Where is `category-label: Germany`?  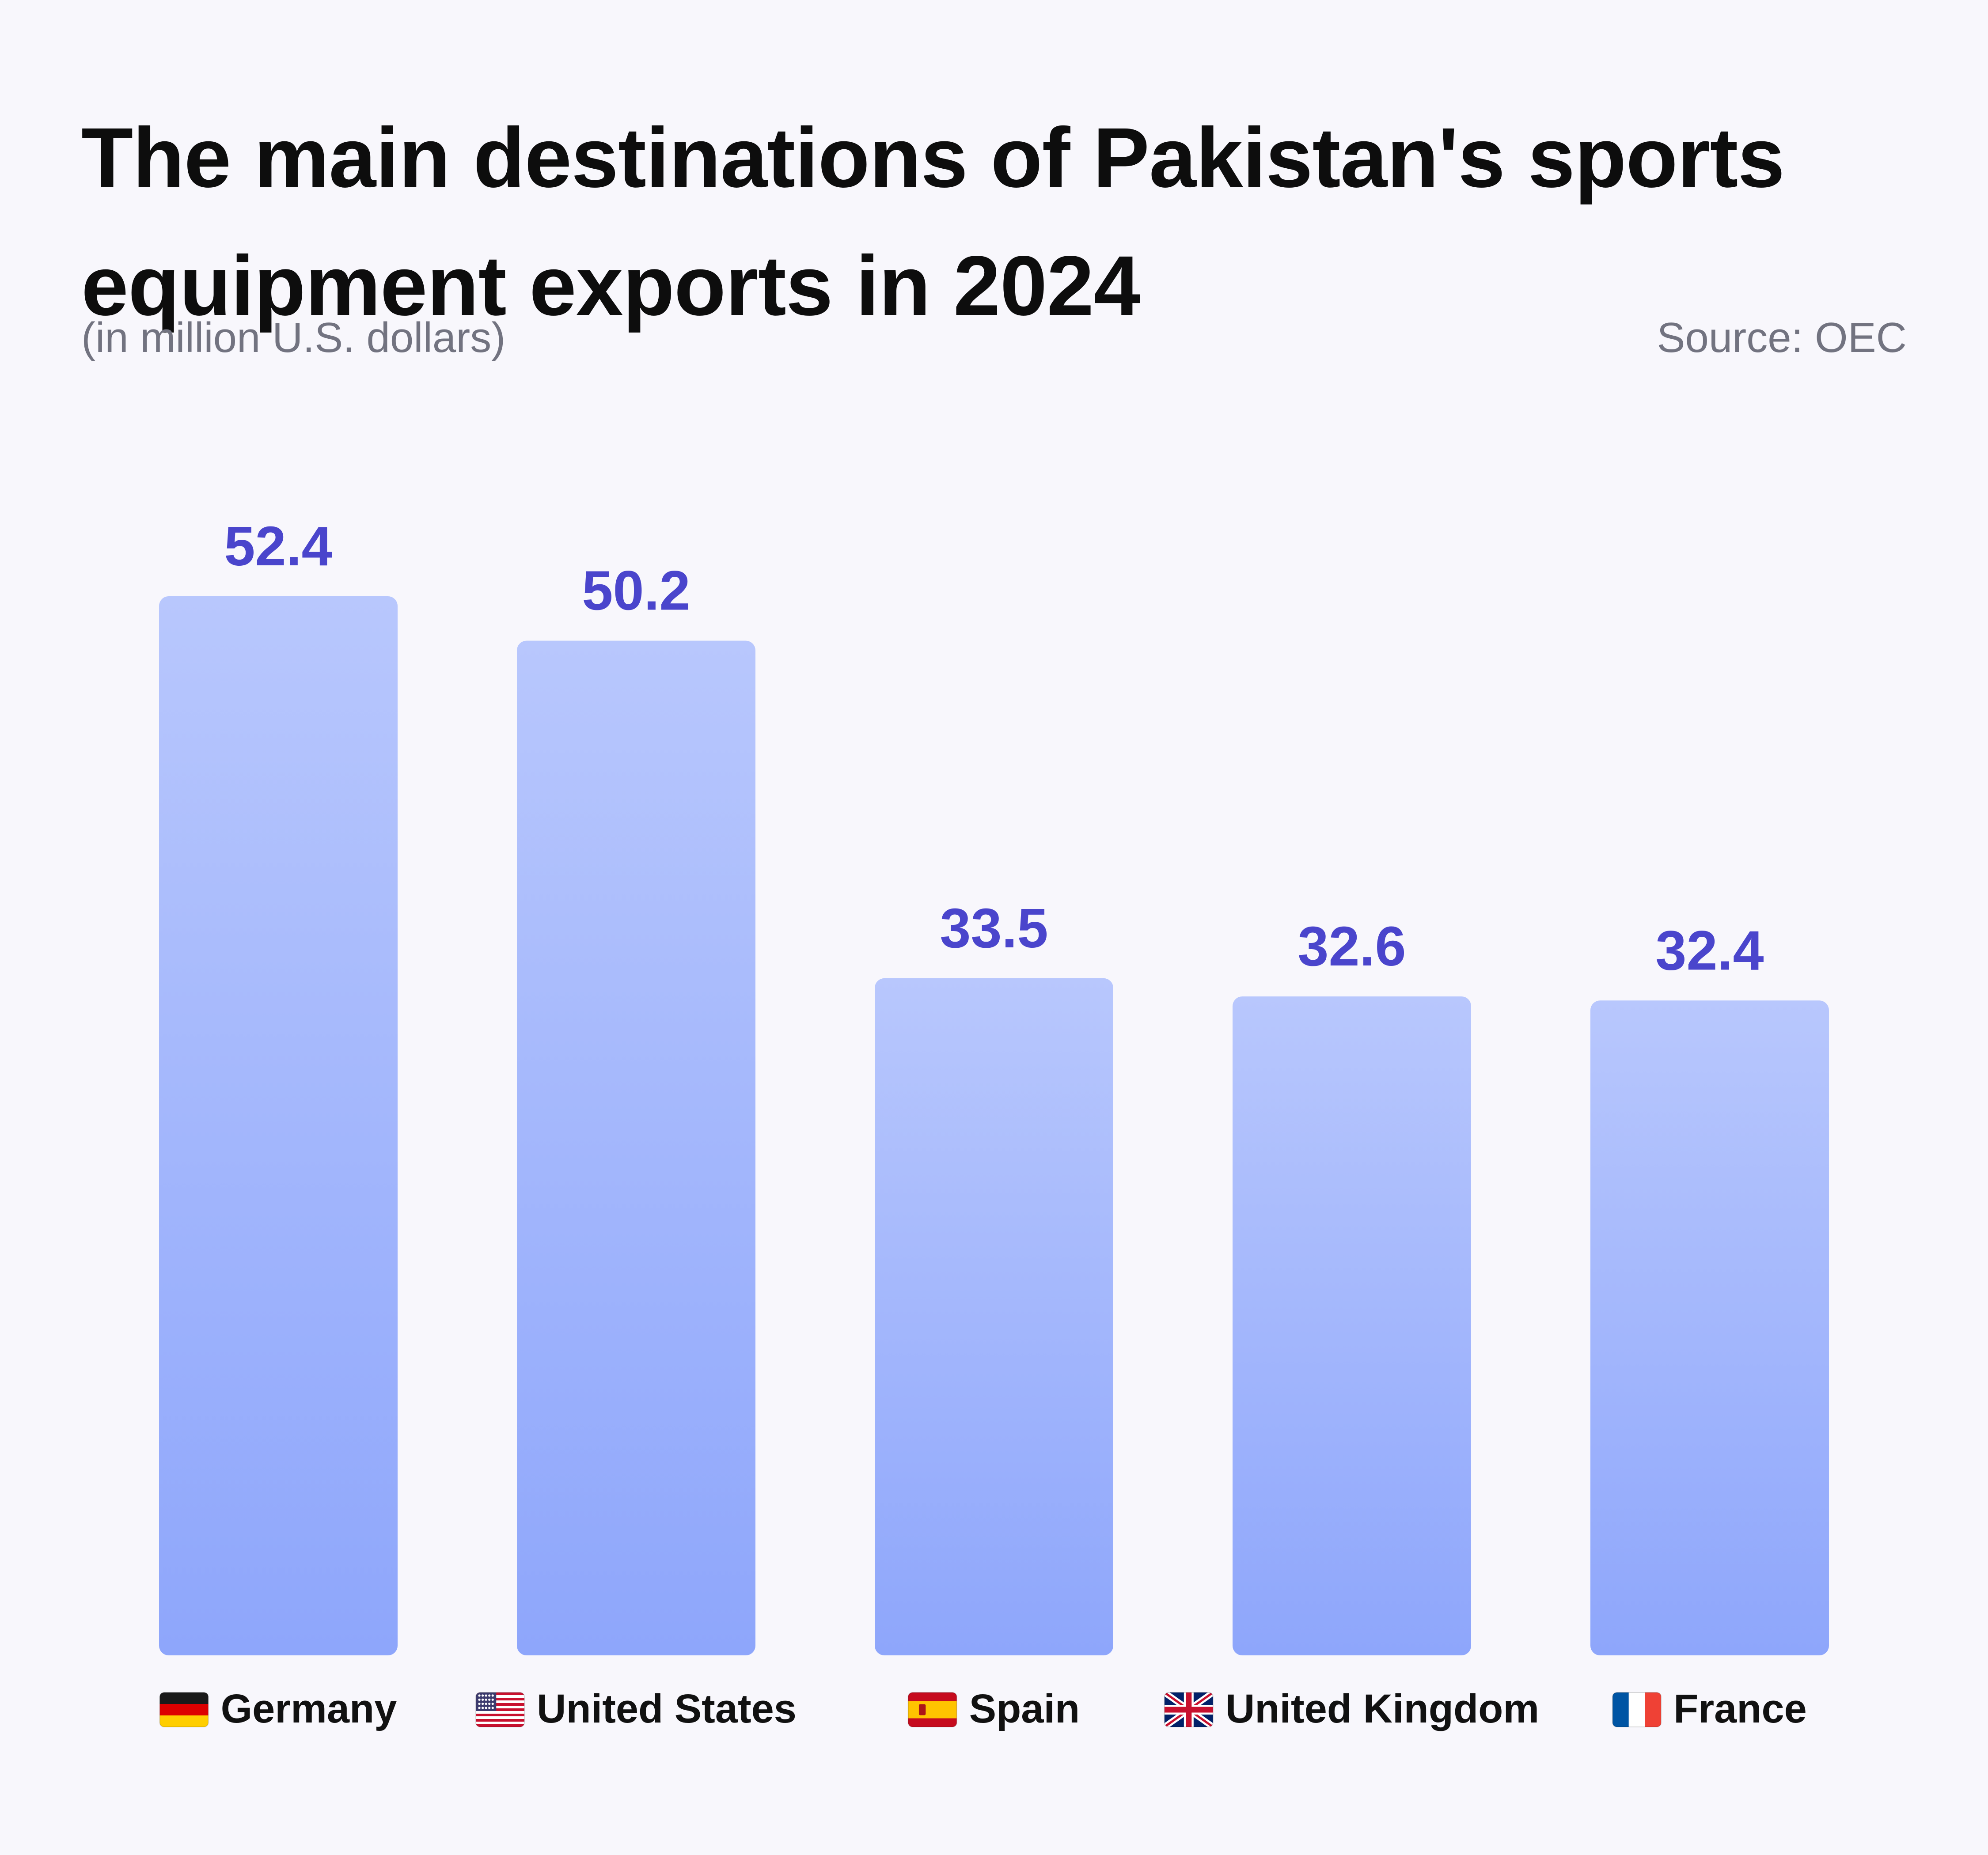 category-label: Germany is located at coordinates (278, 1708).